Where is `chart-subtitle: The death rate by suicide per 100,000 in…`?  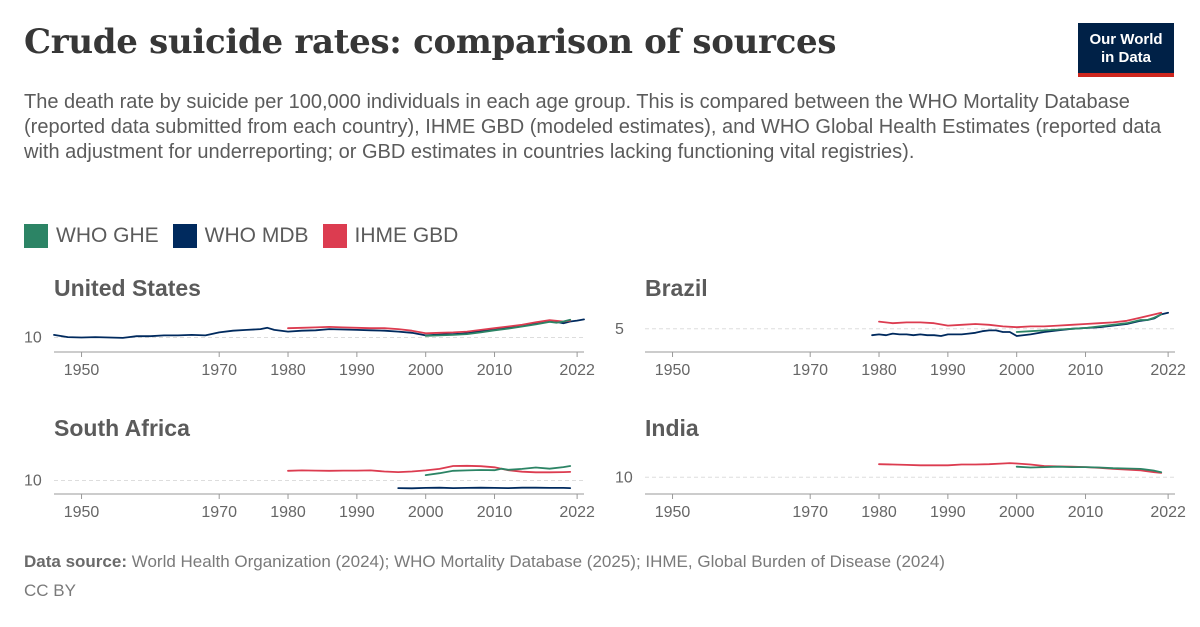 chart-subtitle: The death rate by suicide per 100,000 in… is located at coordinates (593, 127).